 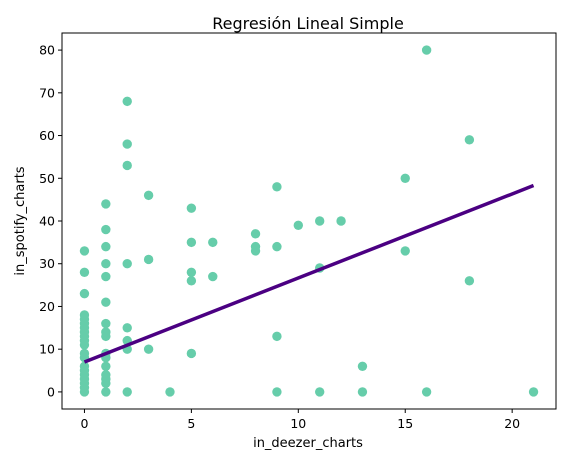 I want to click on x-tick-label: 20, so click(x=512, y=423).